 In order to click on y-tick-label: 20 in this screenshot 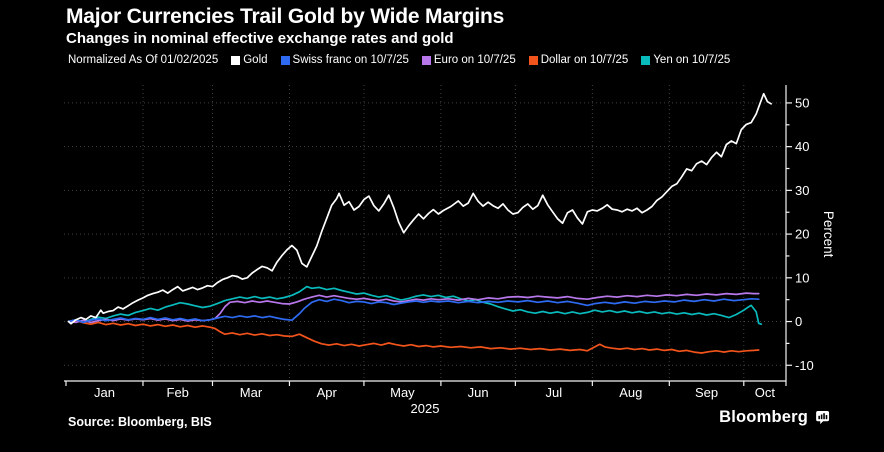, I will do `click(802, 234)`.